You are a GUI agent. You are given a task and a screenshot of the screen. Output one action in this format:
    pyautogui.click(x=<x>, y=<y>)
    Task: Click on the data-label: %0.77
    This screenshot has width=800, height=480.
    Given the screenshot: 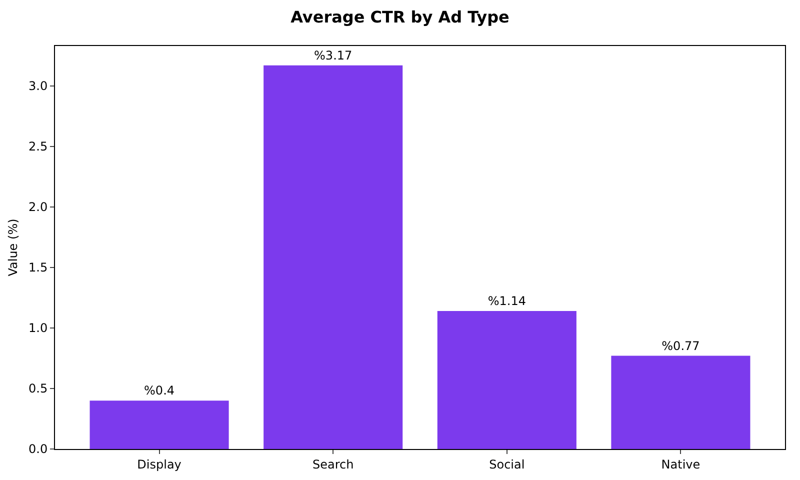 What is the action you would take?
    pyautogui.click(x=681, y=345)
    